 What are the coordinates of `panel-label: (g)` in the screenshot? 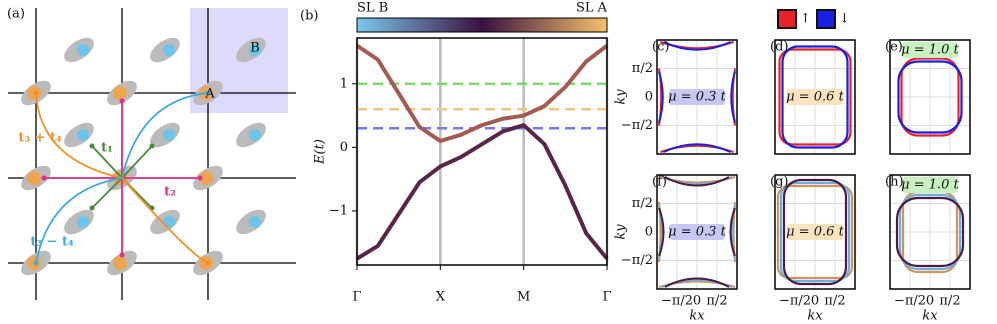 It's located at (779, 182).